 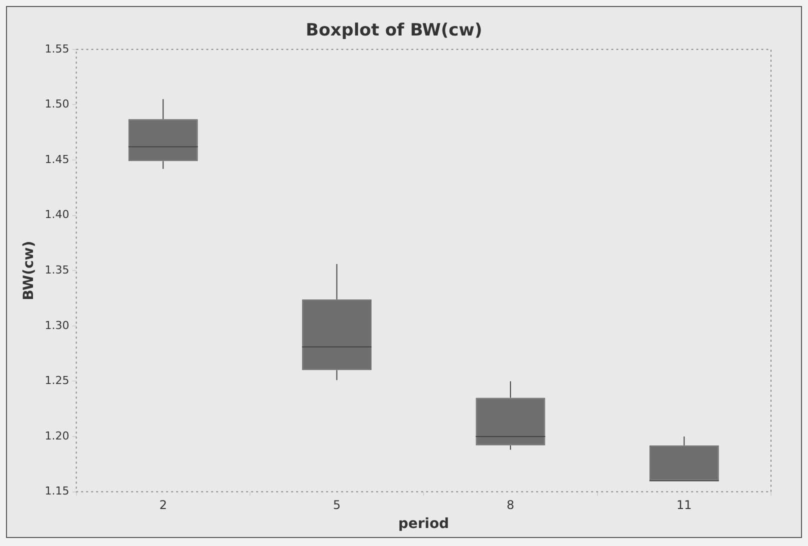 What do you see at coordinates (394, 30) in the screenshot?
I see `chart-title: Boxplot of BW(cw)` at bounding box center [394, 30].